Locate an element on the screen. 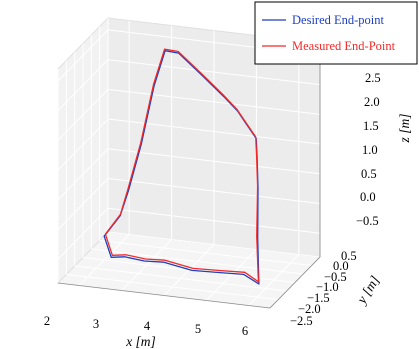 The image size is (419, 349). x-tick-label: 6 is located at coordinates (245, 331).